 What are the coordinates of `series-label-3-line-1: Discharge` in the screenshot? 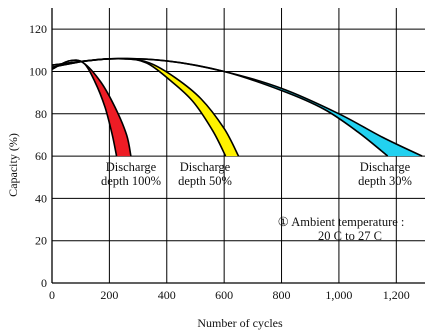 It's located at (385, 167).